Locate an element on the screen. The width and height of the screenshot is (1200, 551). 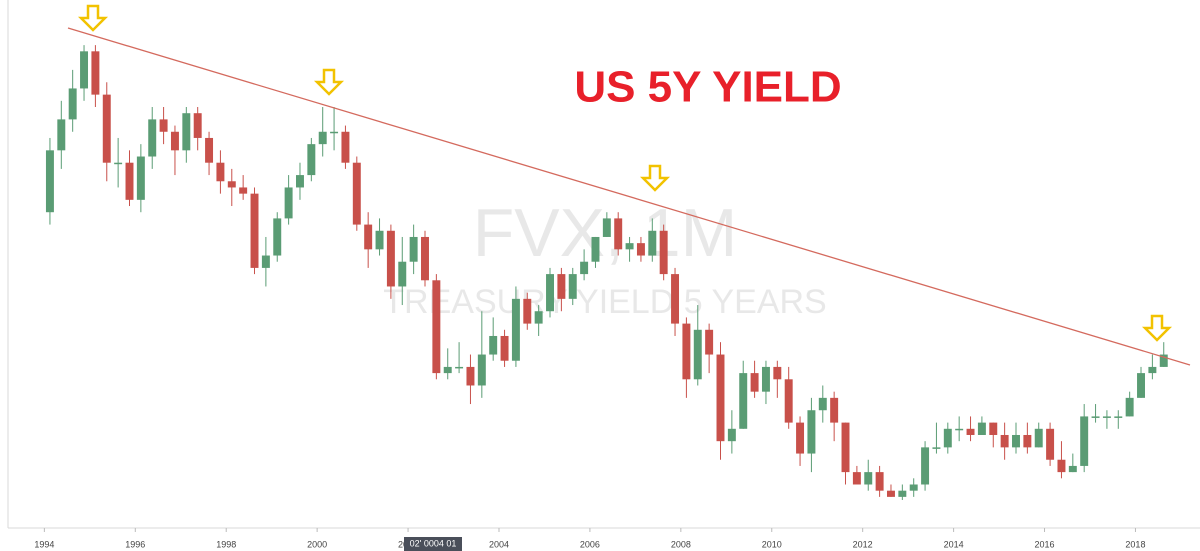
x-tick-label: 2018 is located at coordinates (1135, 544).